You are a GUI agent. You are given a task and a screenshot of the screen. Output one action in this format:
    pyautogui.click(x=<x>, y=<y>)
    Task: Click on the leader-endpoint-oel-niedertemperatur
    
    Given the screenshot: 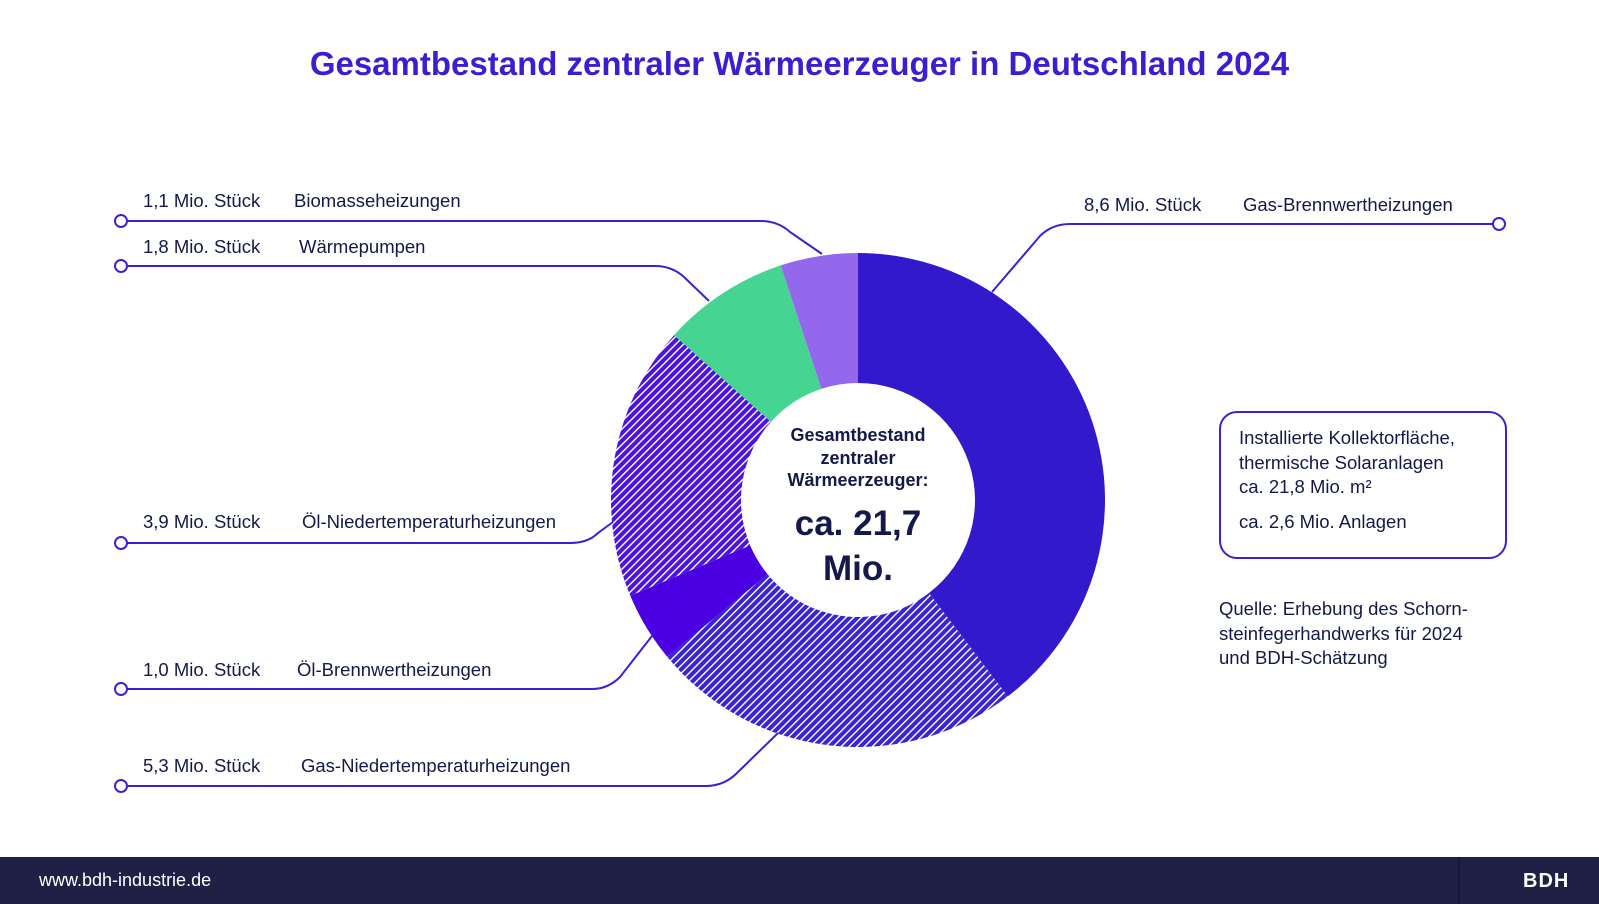 What is the action you would take?
    pyautogui.click(x=121, y=543)
    